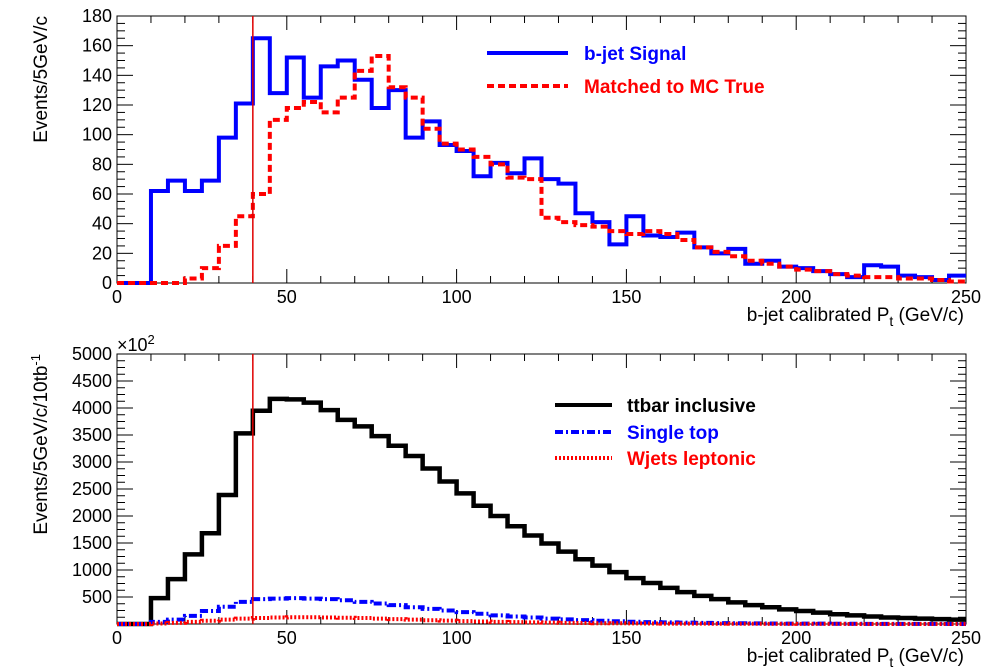 The width and height of the screenshot is (987, 672). Describe the element at coordinates (97, 16) in the screenshot. I see `y-tick-label: 180` at that location.